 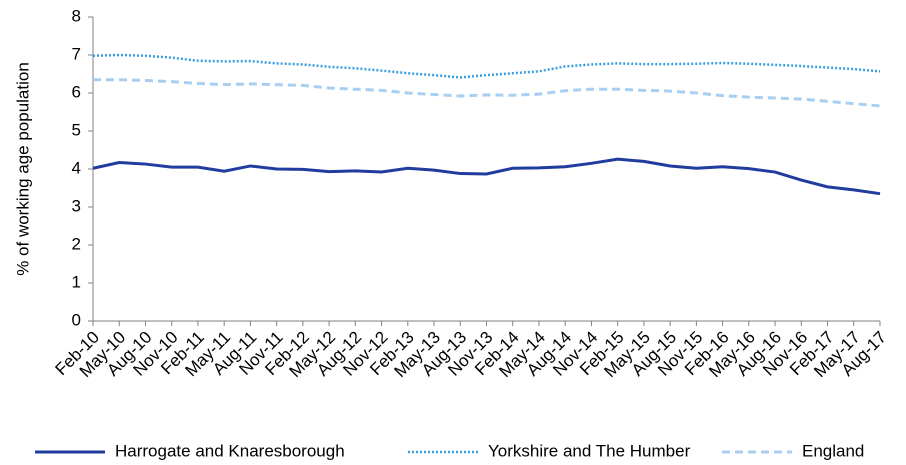 I want to click on y-tick-label: 8, so click(x=76, y=15).